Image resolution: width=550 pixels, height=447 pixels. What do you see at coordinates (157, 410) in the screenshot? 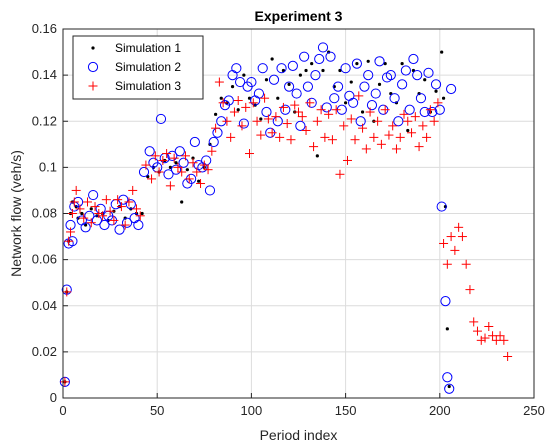
I see `x-tick-label: 50` at bounding box center [157, 410].